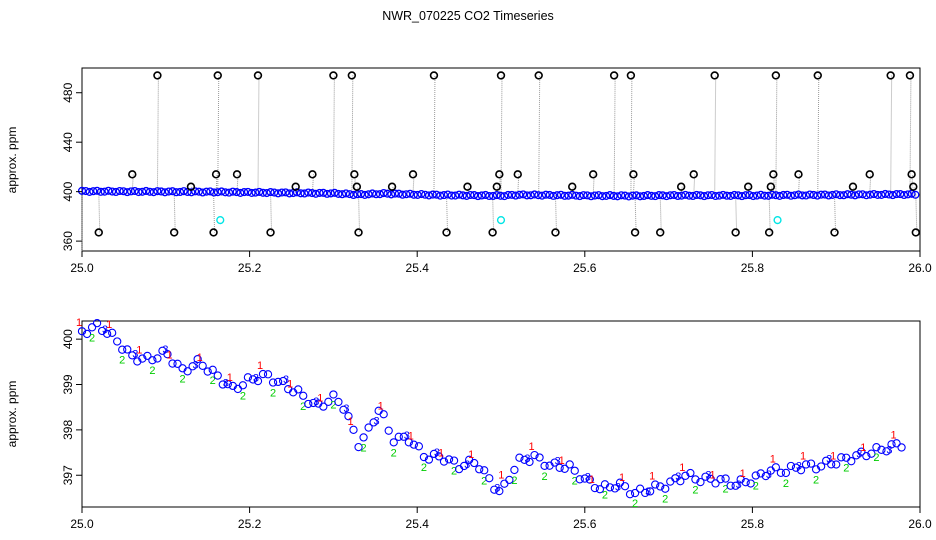 The height and width of the screenshot is (540, 936). Describe the element at coordinates (68, 92) in the screenshot. I see `y-tick-label: 480` at that location.